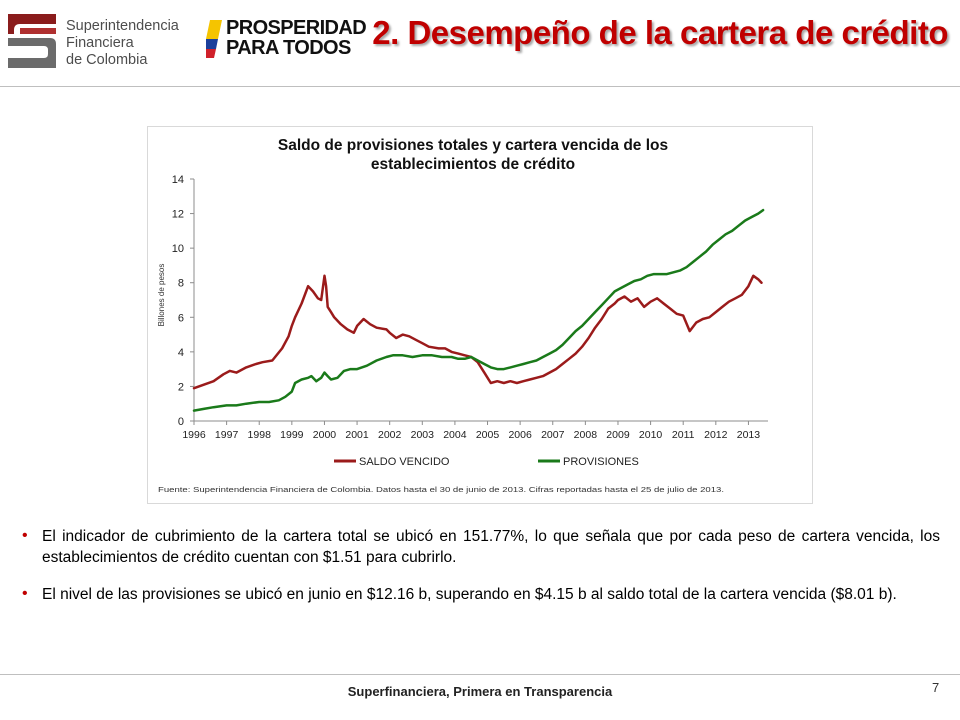 The width and height of the screenshot is (960, 720). I want to click on y-tick-label: 6, so click(181, 318).